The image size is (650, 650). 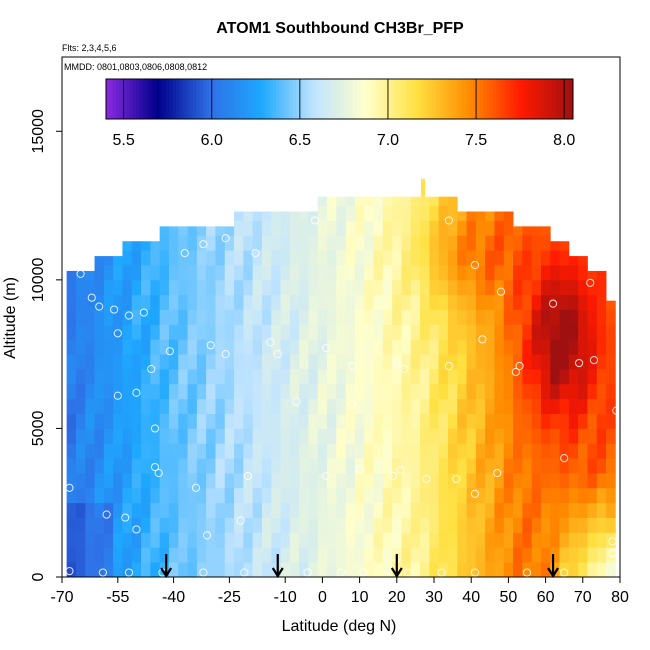 What do you see at coordinates (173, 597) in the screenshot?
I see `x-tick-label: -40` at bounding box center [173, 597].